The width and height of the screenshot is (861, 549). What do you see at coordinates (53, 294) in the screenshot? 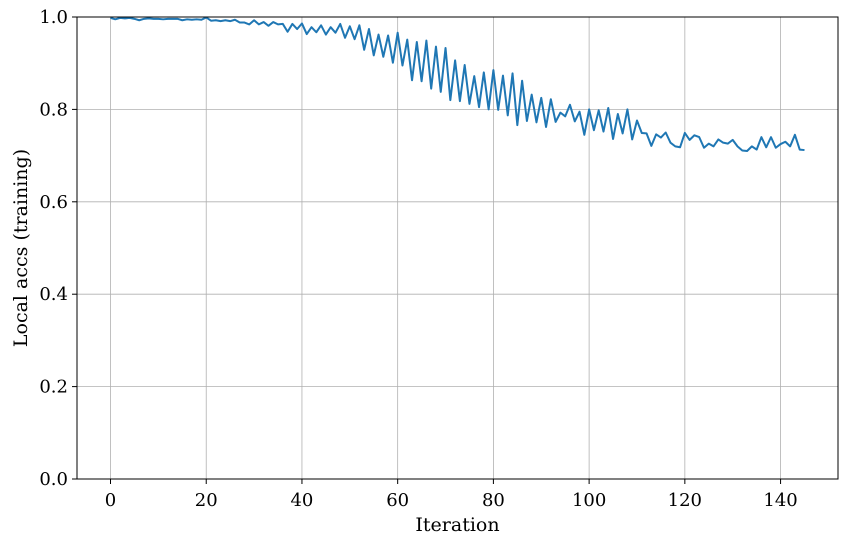
I see `y-tick-label: 0.4` at bounding box center [53, 294].